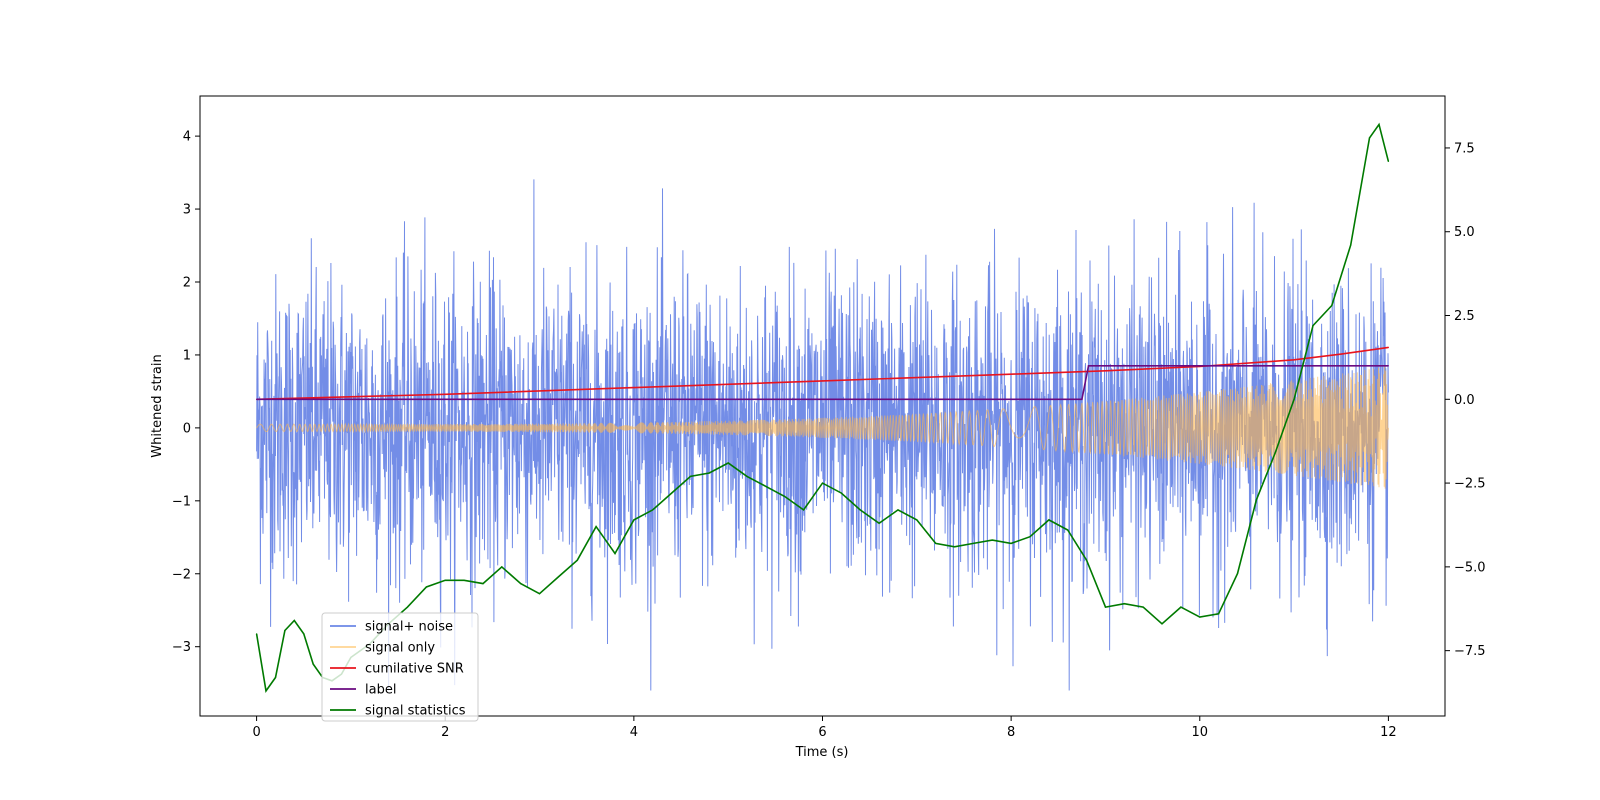  Describe the element at coordinates (187, 137) in the screenshot. I see `y-tick-label: 4` at that location.